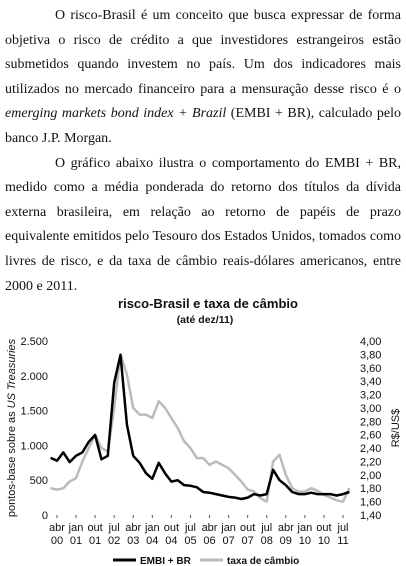  I want to click on y-axis-label-part: pontos-base sobre as, so click(12, 462).